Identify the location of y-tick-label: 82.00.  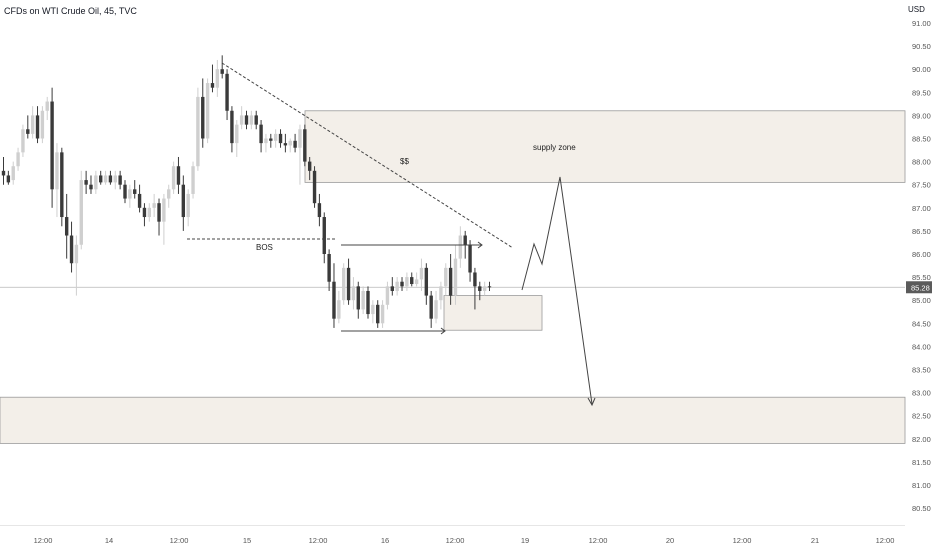
(921, 439).